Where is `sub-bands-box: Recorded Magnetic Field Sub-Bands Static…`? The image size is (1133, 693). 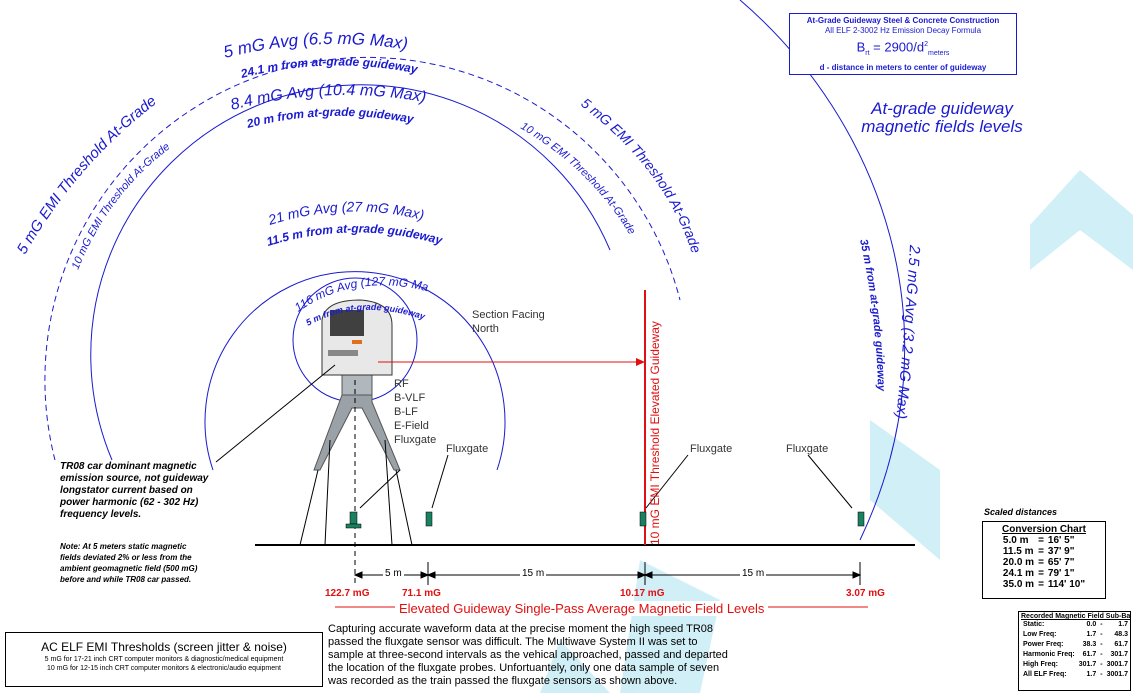 sub-bands-box: Recorded Magnetic Field Sub-Bands Static… is located at coordinates (1074, 651).